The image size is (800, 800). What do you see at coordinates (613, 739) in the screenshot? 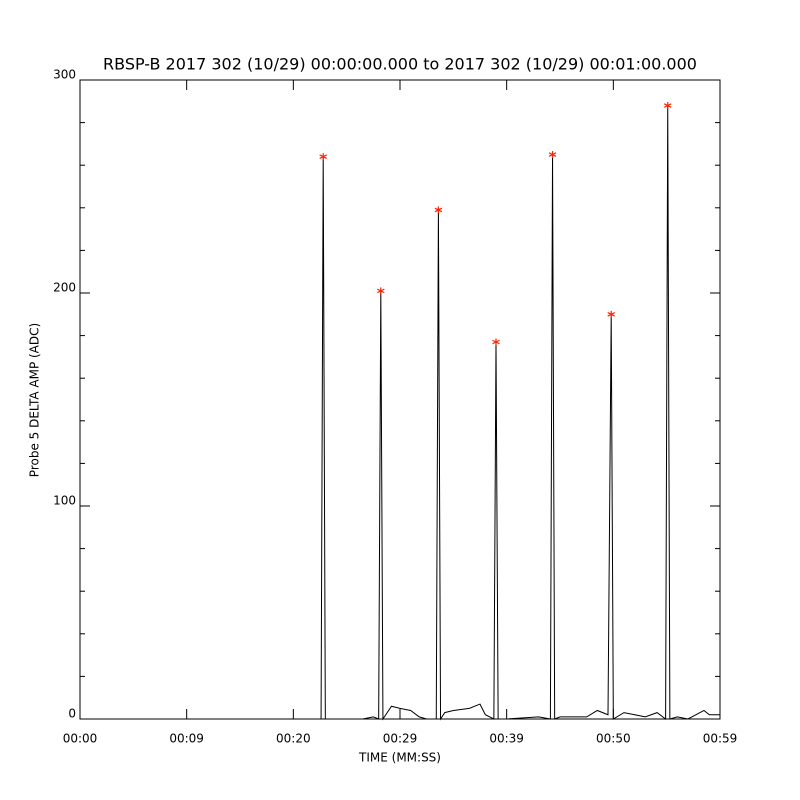
I see `x-tick-label: 00:50` at bounding box center [613, 739].